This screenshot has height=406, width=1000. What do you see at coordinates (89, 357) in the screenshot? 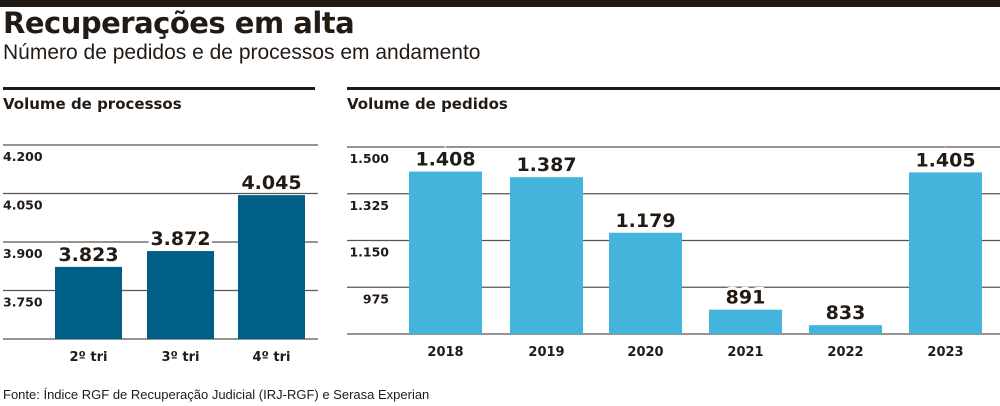
I see `processos-category-label: 2º tri` at bounding box center [89, 357].